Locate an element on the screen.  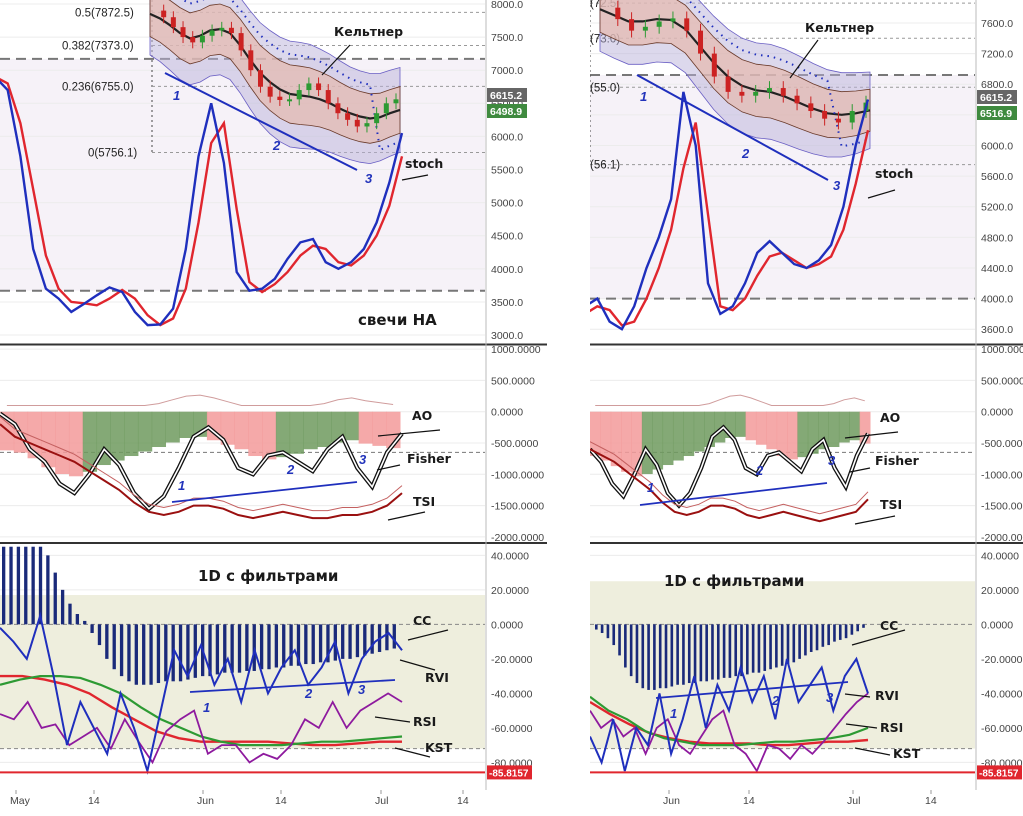
cc-tick-label: 0.0000 is located at coordinates (997, 625).